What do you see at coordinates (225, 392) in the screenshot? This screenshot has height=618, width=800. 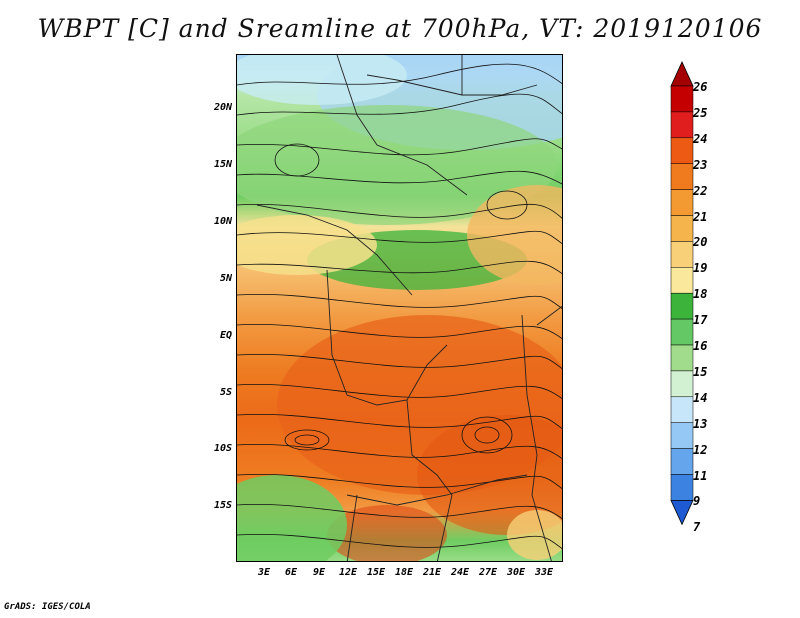 I see `lat-label-5s: 5S` at bounding box center [225, 392].